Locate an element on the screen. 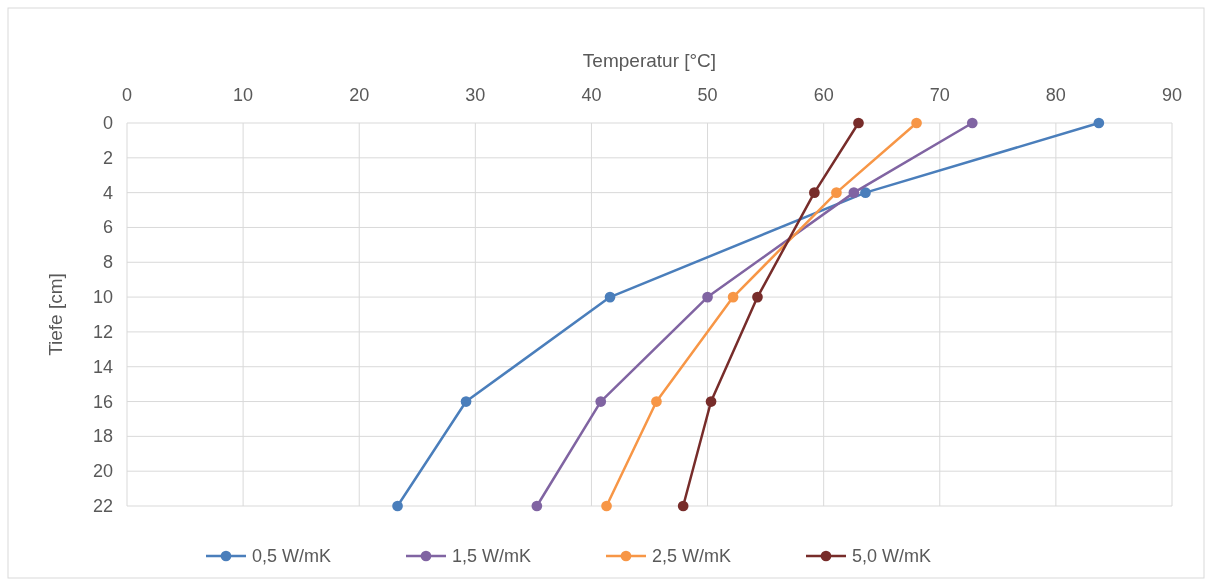 The image size is (1212, 586). y-tick-label: 12 is located at coordinates (102, 331).